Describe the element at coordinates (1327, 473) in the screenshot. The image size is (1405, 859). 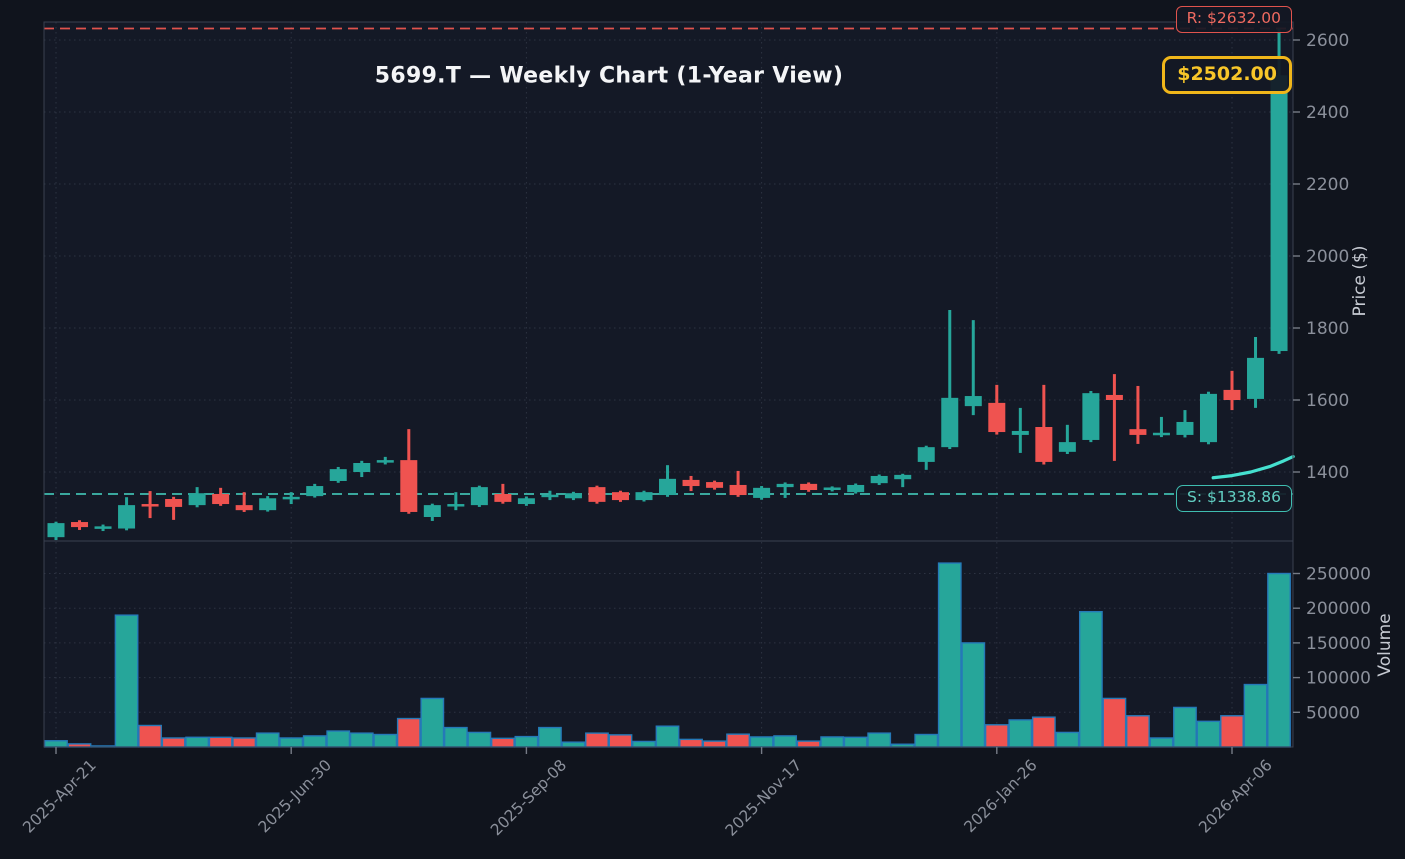
I see `price-tick-label: 1400` at that location.